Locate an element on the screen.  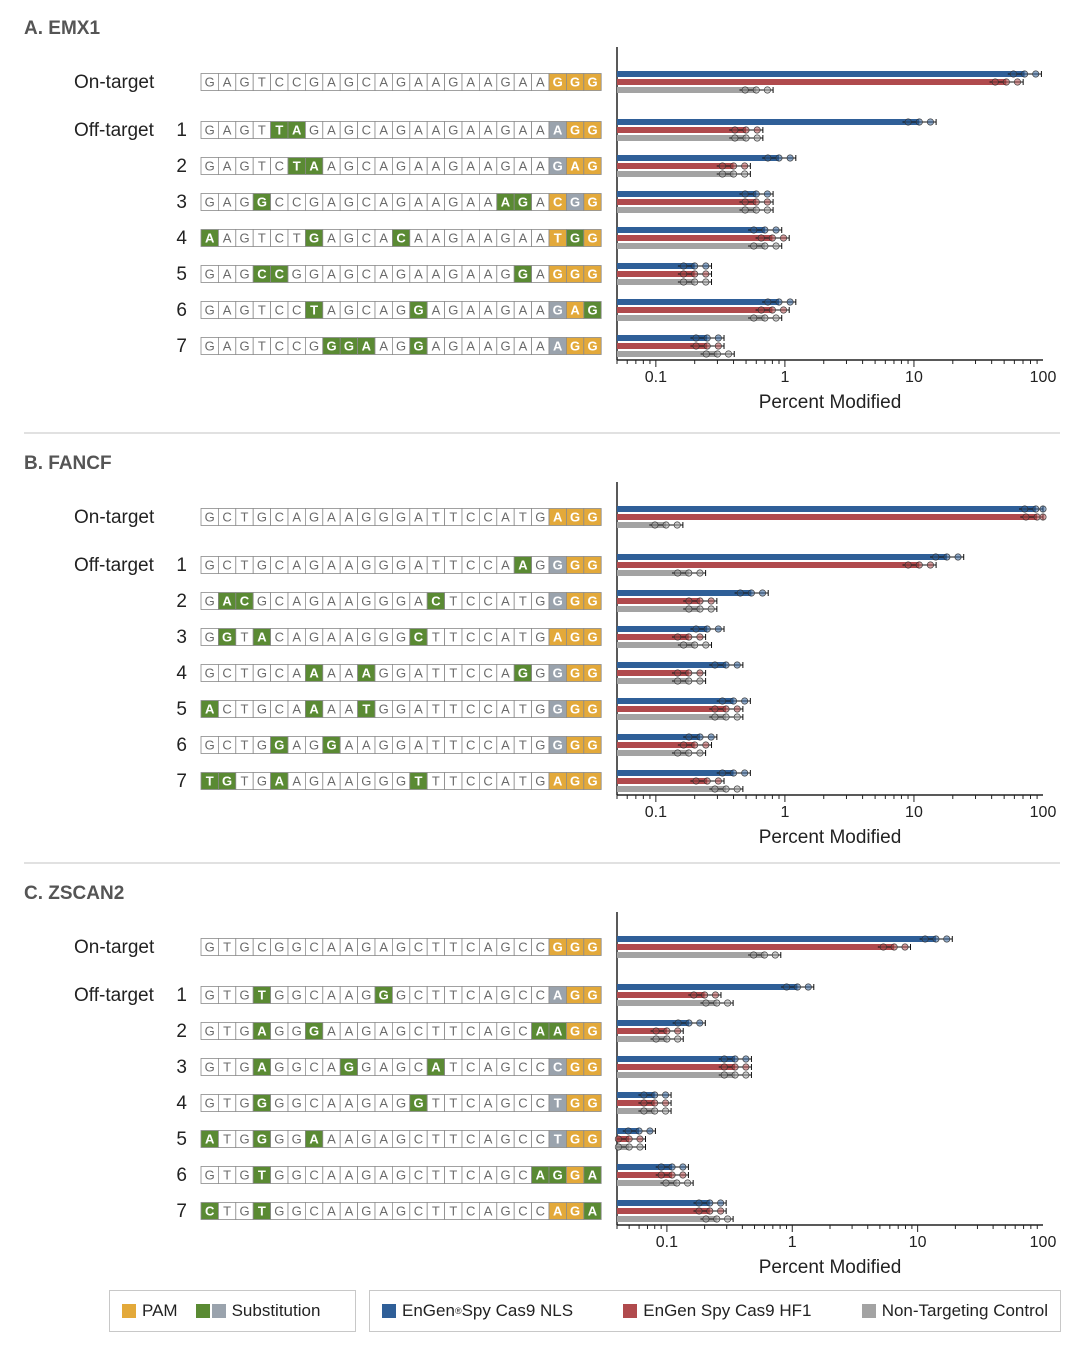
off-target-number: 7 is located at coordinates (181, 1211).